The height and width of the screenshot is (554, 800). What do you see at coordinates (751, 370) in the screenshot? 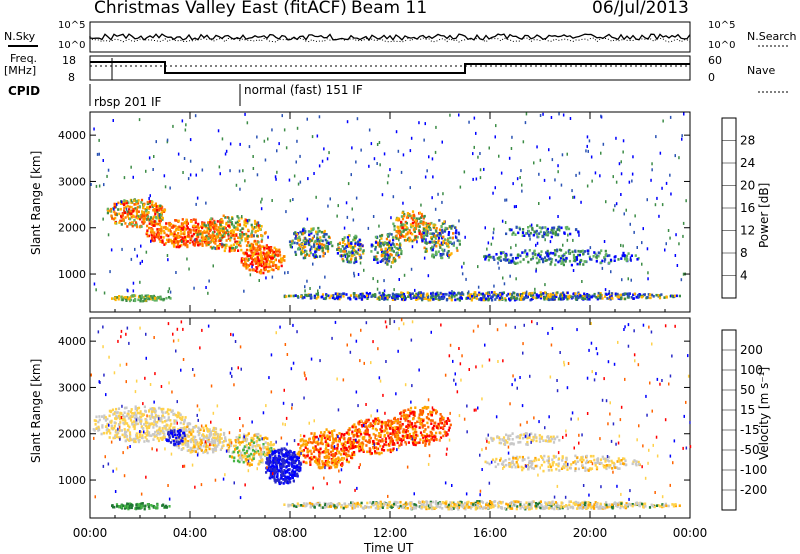
I see `velocity-colorbar-tick: 100` at bounding box center [751, 370].